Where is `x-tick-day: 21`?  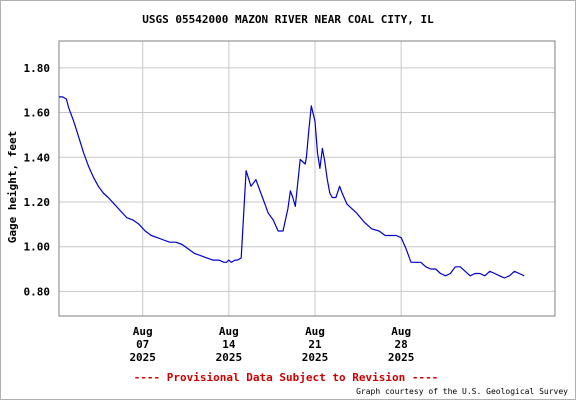 x-tick-day: 21 is located at coordinates (315, 344).